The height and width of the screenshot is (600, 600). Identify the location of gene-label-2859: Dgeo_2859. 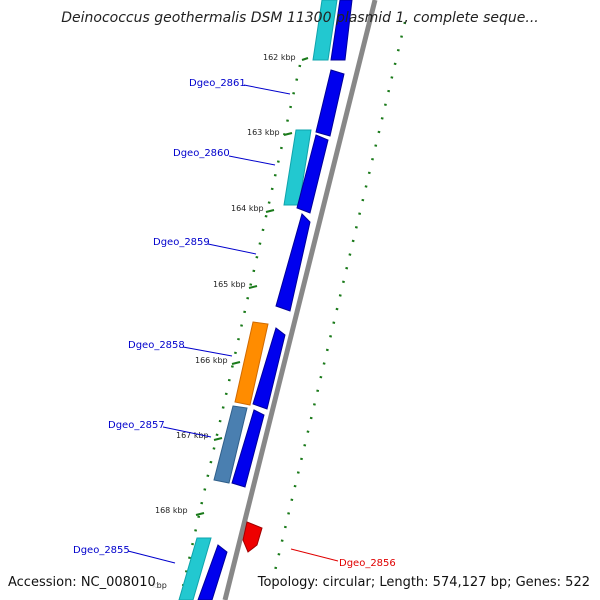
(181, 242).